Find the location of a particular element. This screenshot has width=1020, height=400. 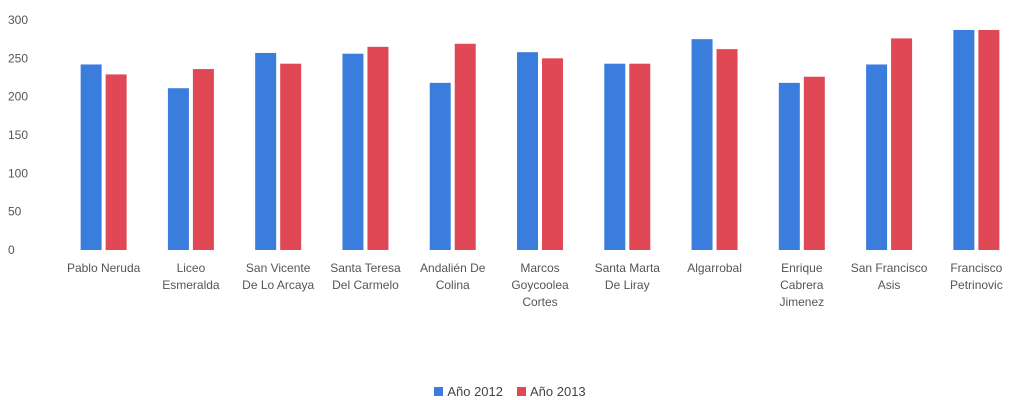

x-category-label: Algarrobal is located at coordinates (714, 268).